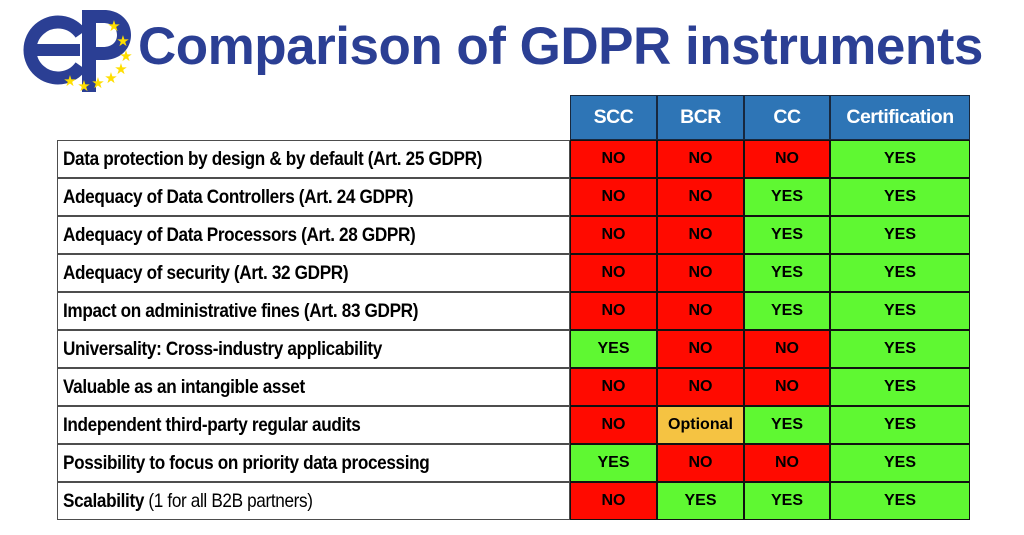  I want to click on value-cell-optional: Optional, so click(700, 425).